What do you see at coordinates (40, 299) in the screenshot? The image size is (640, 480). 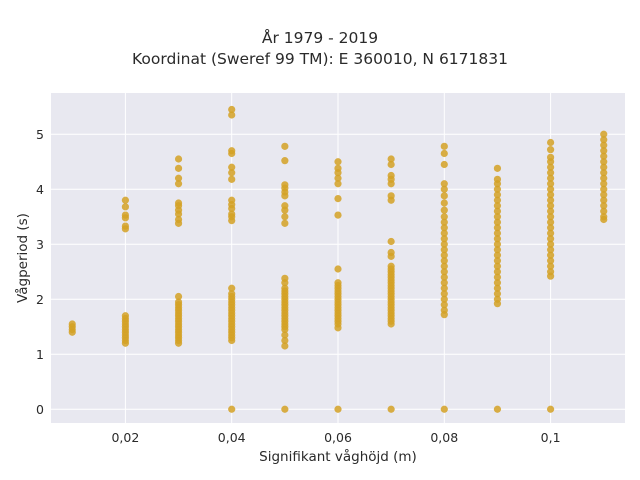 I see `y-tick-label: 2` at bounding box center [40, 299].